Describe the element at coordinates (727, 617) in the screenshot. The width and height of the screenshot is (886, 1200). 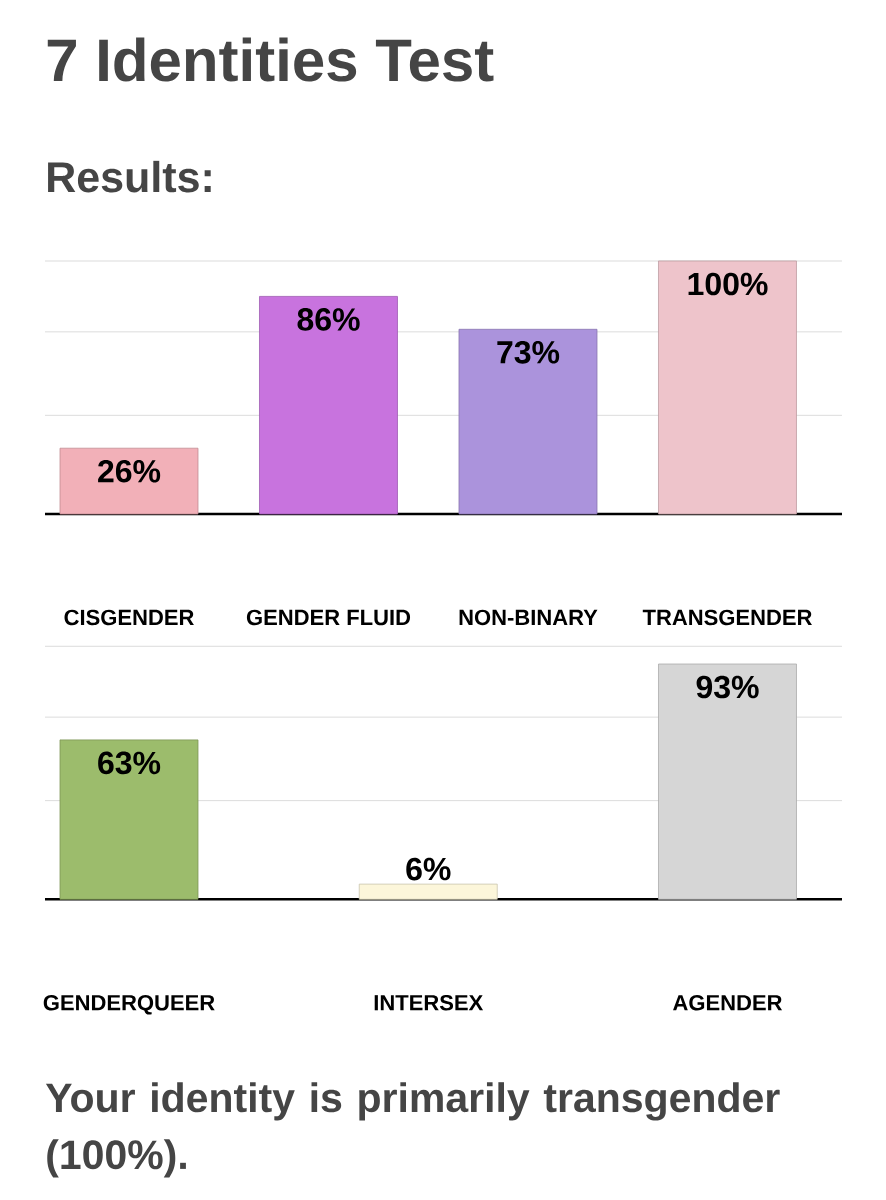
I see `x-tick-label: TRANSGENDER` at that location.